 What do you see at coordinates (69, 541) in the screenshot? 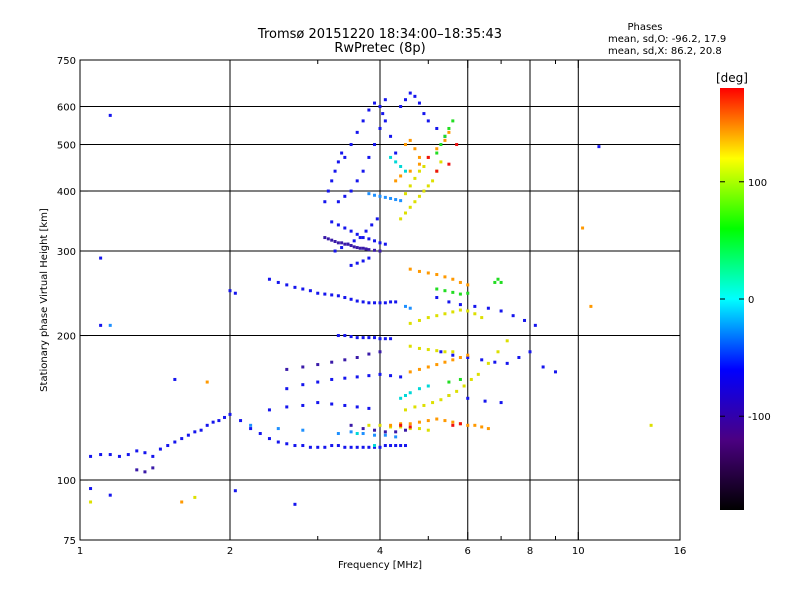
I see `y-tick-label: 75` at bounding box center [69, 541].